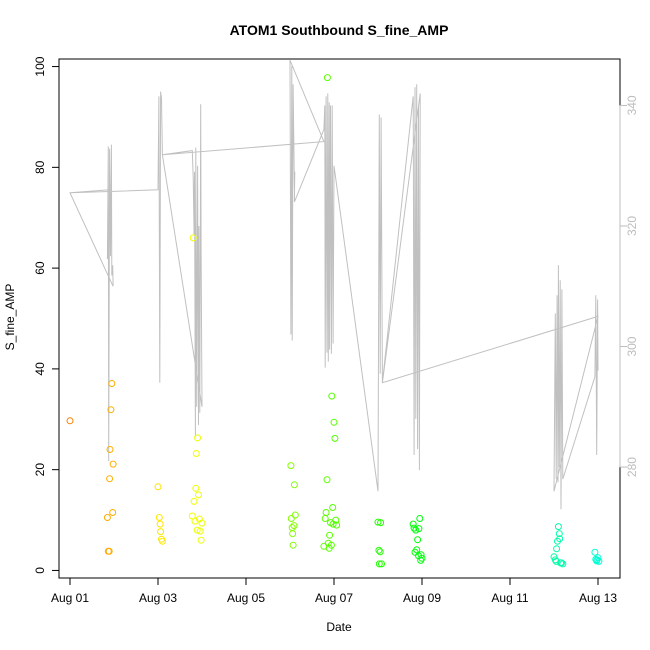 The height and width of the screenshot is (650, 650). I want to click on y-axis-left: 0 20 40 60 80 100, so click(46, 315).